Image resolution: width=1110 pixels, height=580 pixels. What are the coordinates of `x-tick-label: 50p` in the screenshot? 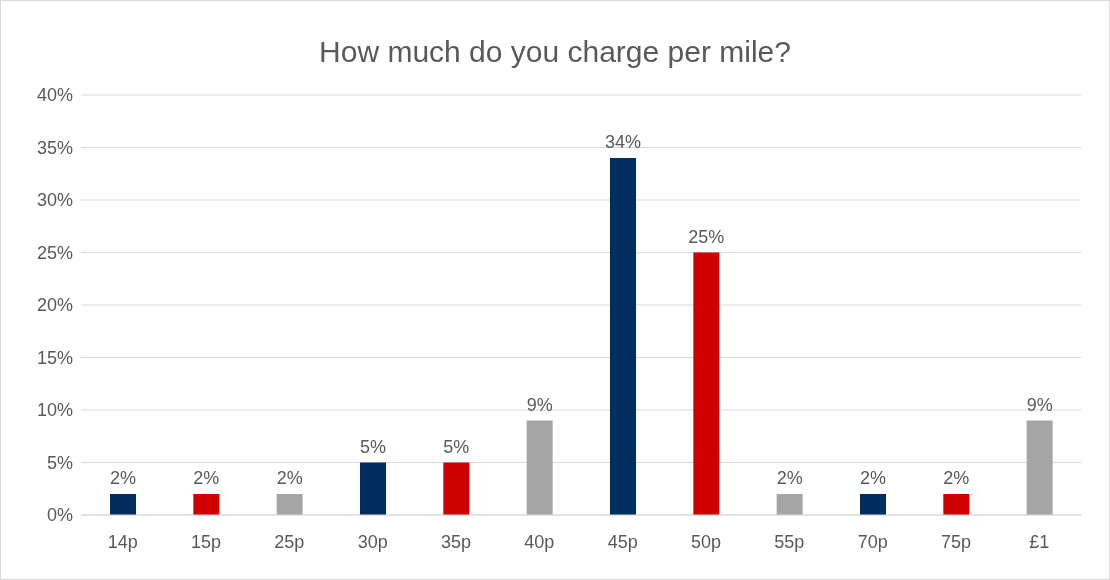 It's located at (706, 541).